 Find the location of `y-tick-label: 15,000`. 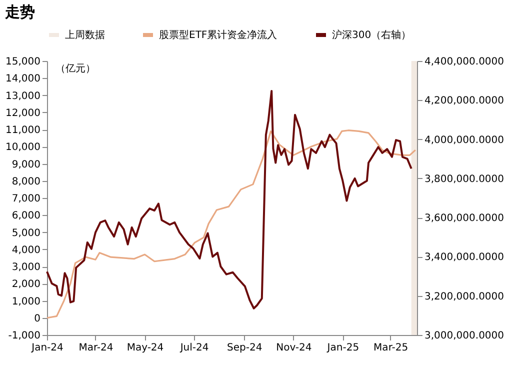

y-tick-label: 15,000 is located at coordinates (23, 62).